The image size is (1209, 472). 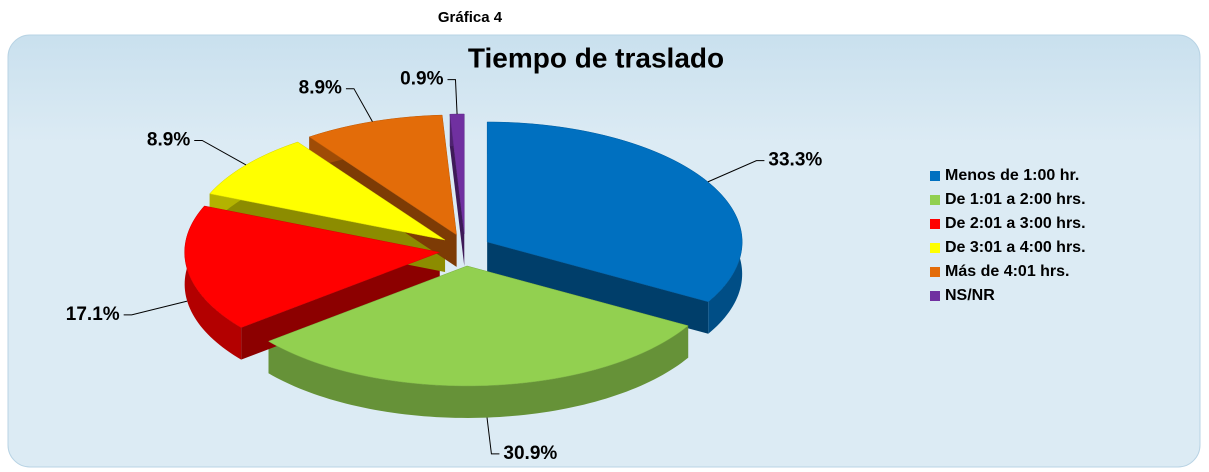 What do you see at coordinates (1007, 271) in the screenshot?
I see `legend-label: Más de 4:01 hrs.` at bounding box center [1007, 271].